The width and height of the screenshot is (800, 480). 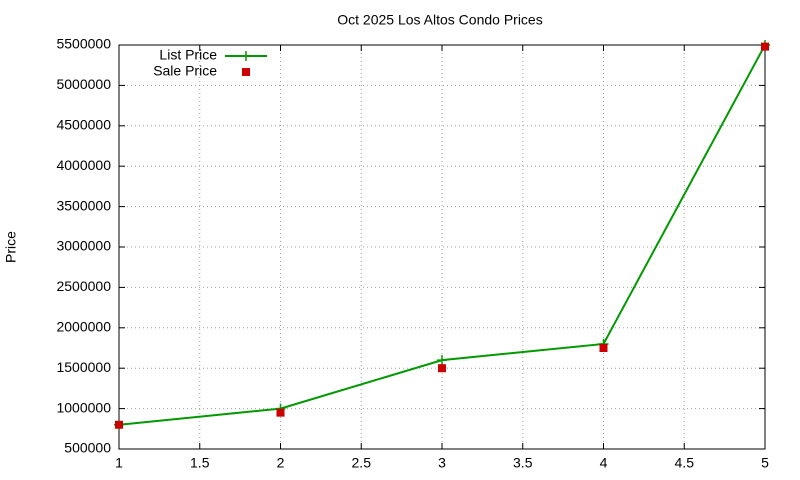 What do you see at coordinates (119, 463) in the screenshot?
I see `x-tick-label: 1` at bounding box center [119, 463].